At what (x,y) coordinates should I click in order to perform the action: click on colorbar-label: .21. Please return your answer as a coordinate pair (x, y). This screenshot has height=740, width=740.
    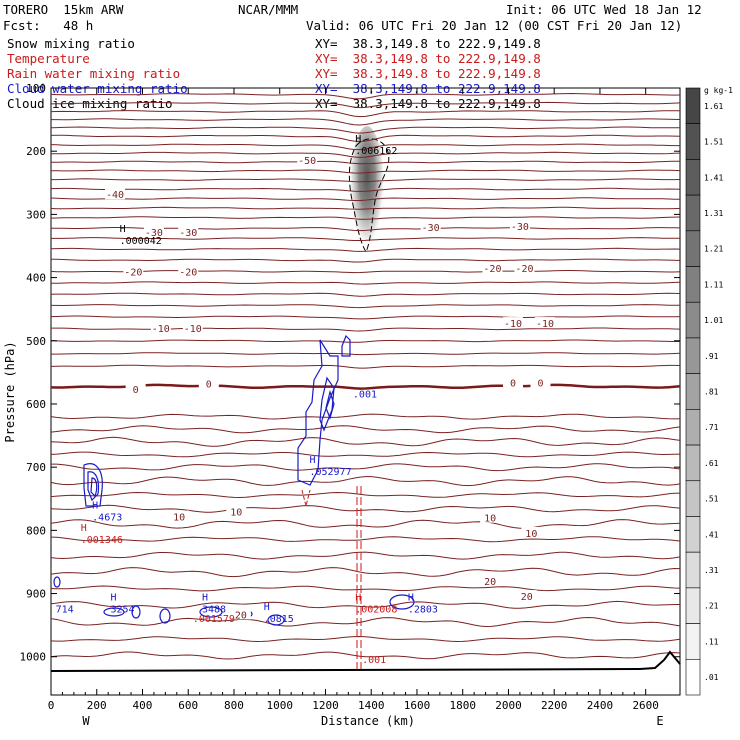
    Looking at the image, I should click on (711, 606).